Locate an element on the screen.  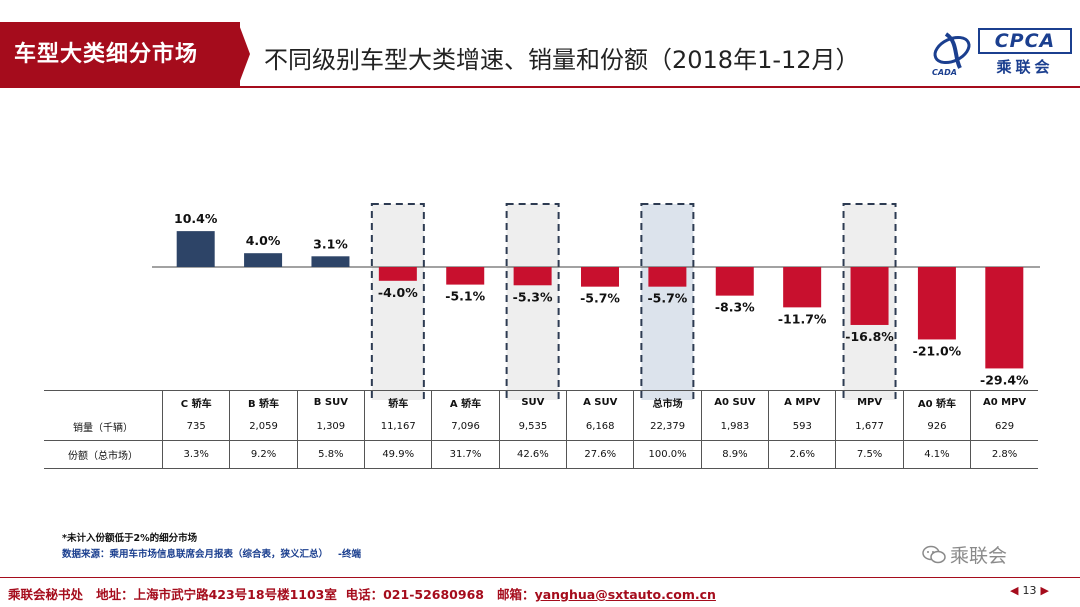
table-header-cell: 轿车 is located at coordinates (398, 401).